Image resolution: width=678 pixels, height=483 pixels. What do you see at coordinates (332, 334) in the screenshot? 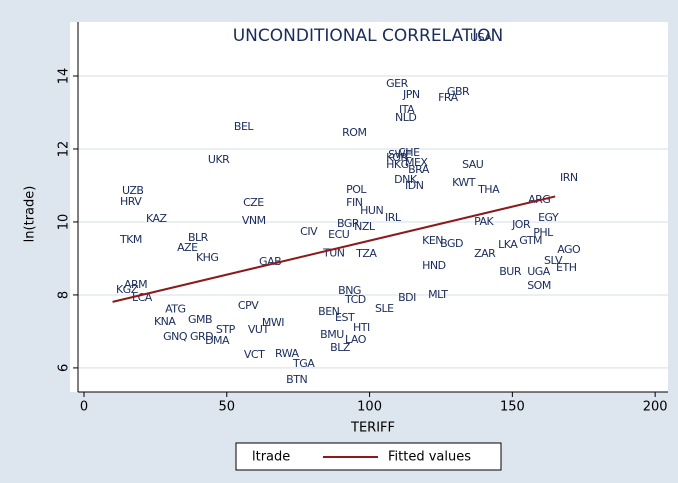
I see `point-label: BMU` at bounding box center [332, 334].